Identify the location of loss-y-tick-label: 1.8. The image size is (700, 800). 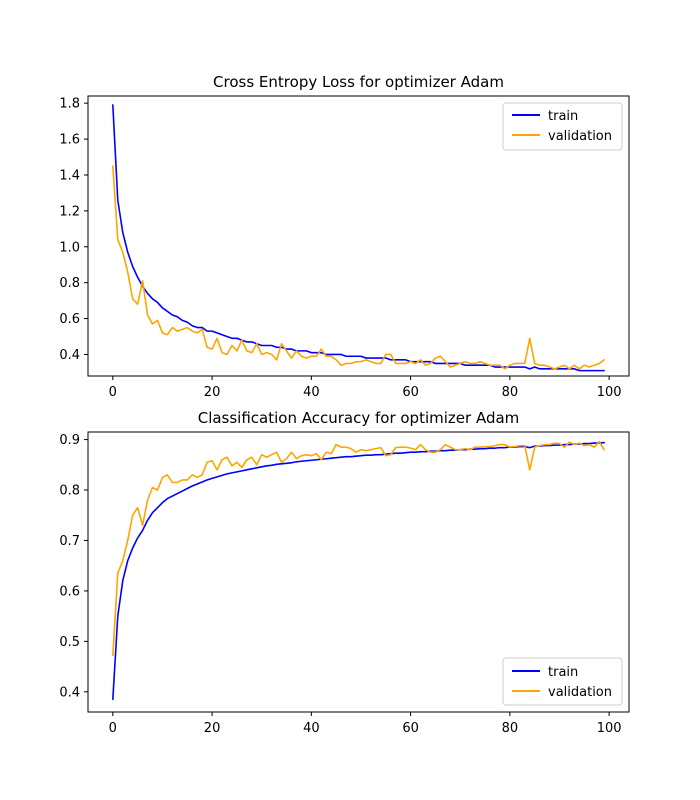
(69, 104).